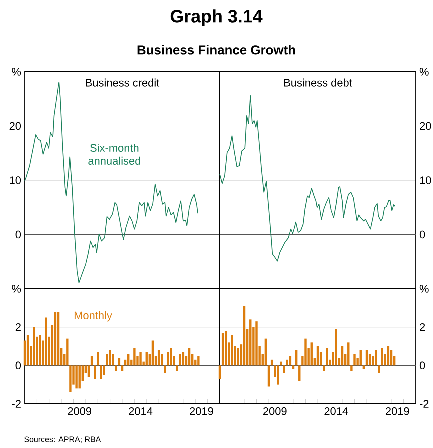  What do you see at coordinates (217, 50) in the screenshot?
I see `text: Business Finance Growth` at bounding box center [217, 50].